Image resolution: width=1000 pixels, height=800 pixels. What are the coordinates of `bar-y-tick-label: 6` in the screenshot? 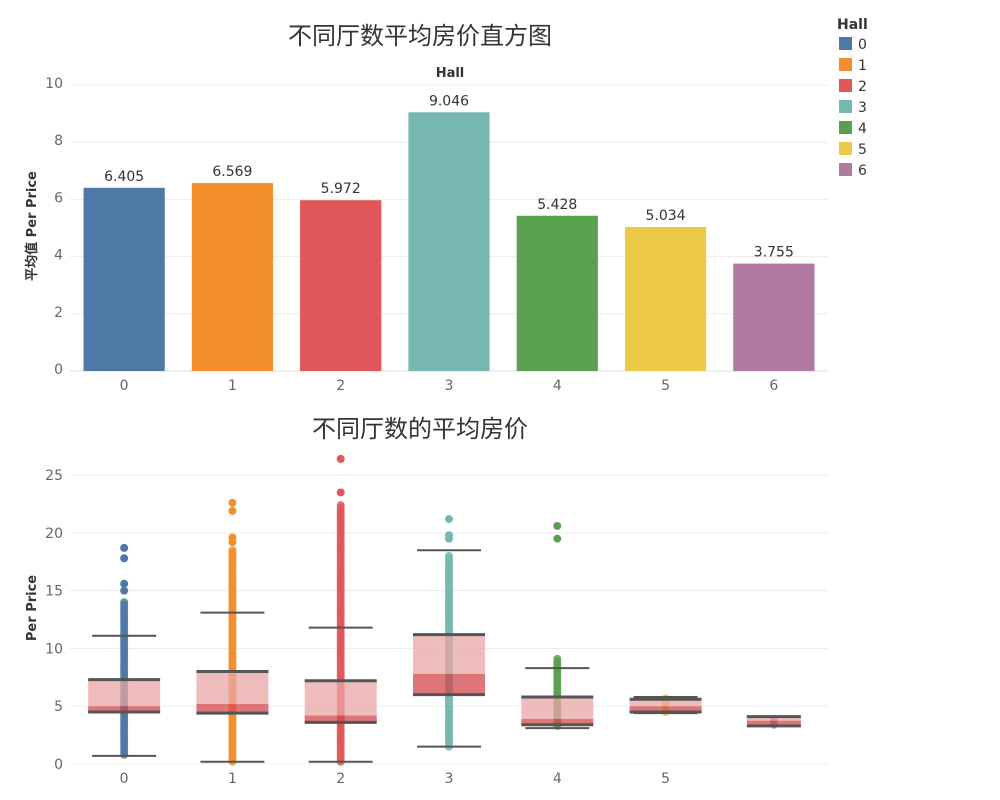 It's located at (58, 198).